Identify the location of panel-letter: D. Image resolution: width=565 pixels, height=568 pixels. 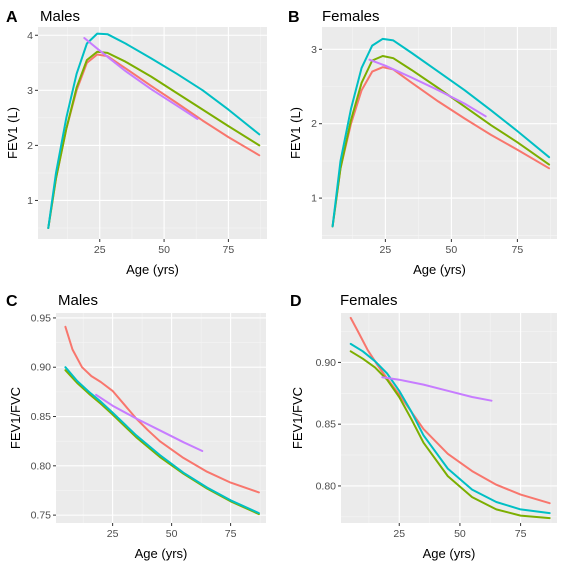
(296, 301).